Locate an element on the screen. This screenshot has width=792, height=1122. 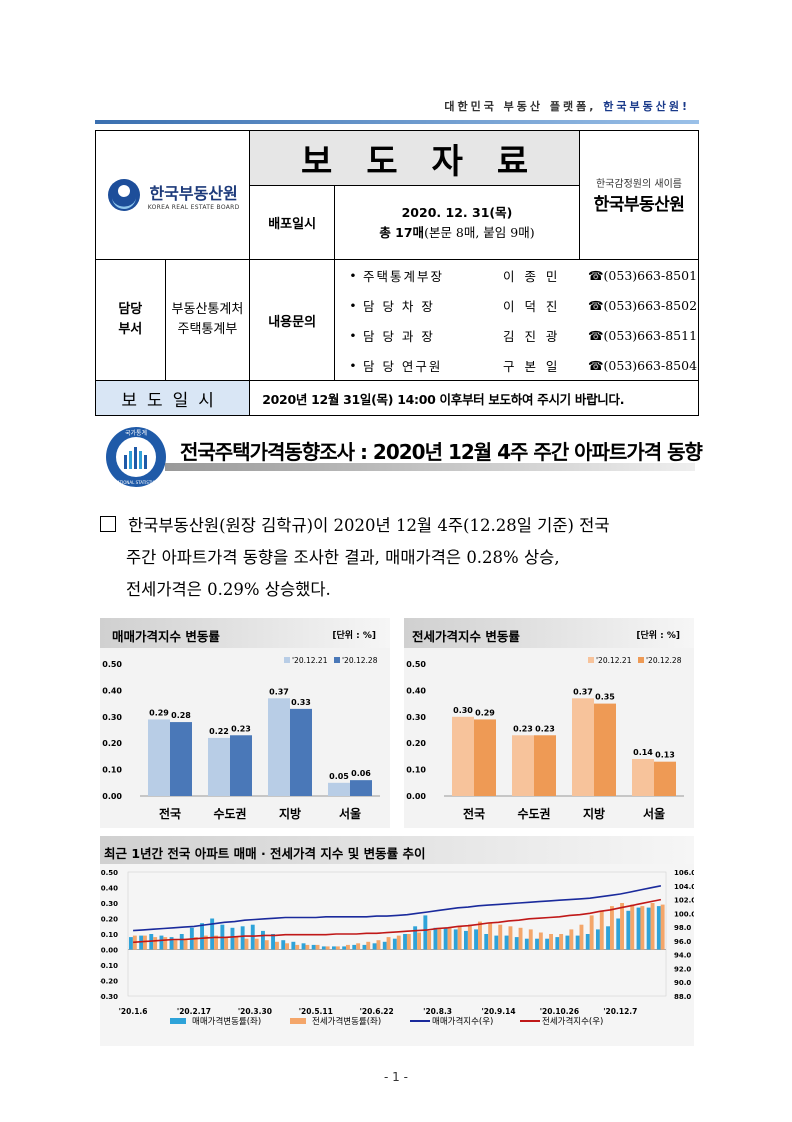
data-label: 0.23 is located at coordinates (523, 728).